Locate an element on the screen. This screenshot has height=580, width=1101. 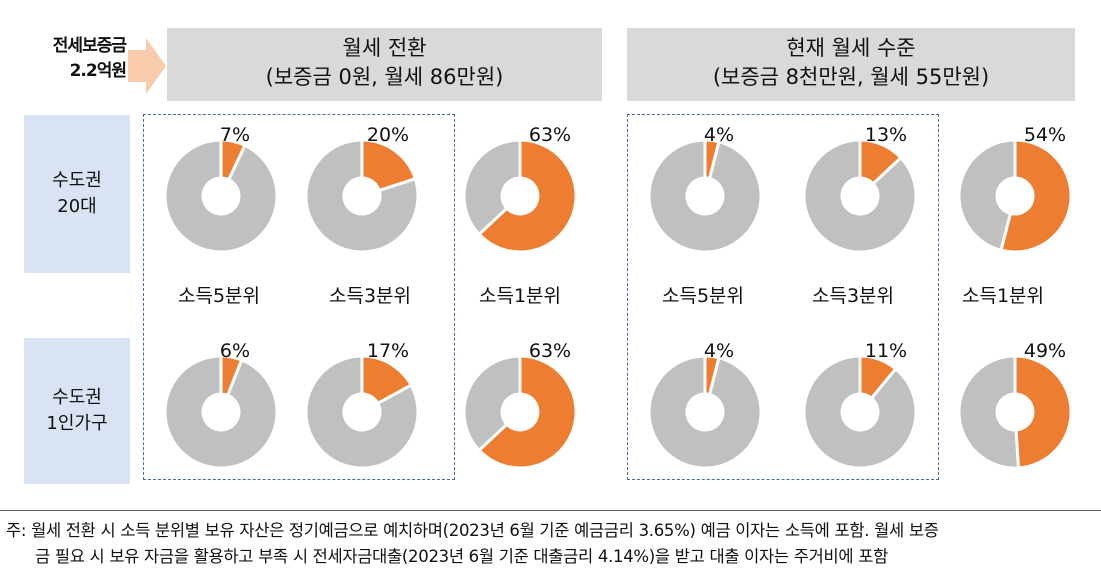
deposit-label: 전세보증금 2.2억원 is located at coordinates (67, 59).